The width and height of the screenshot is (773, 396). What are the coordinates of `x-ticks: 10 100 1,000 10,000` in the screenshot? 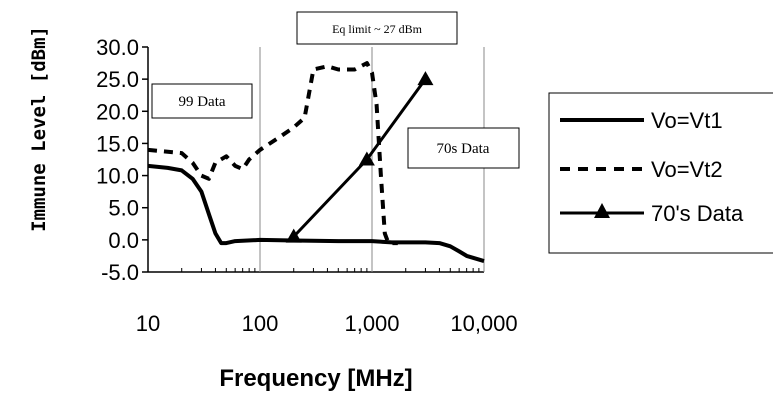 It's located at (327, 323).